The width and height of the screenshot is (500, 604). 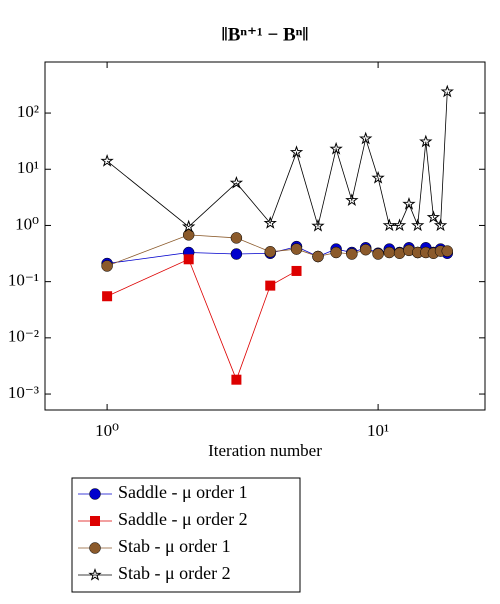 I want to click on y-tick-label: 10⁻², so click(x=23, y=336).